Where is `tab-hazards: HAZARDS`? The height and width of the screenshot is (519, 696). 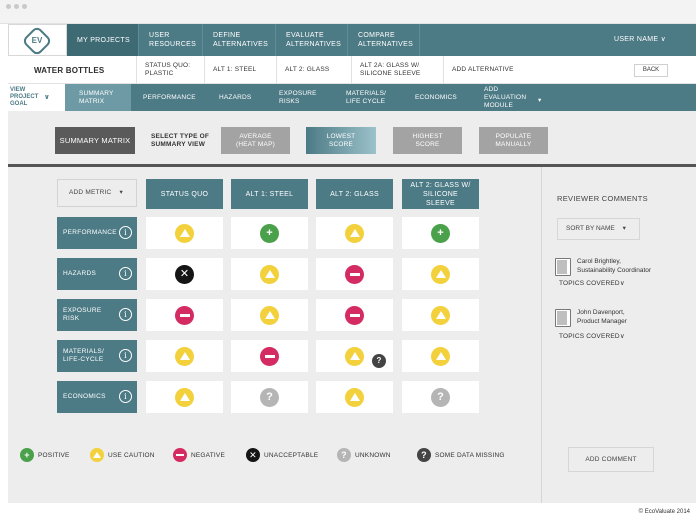 tab-hazards: HAZARDS is located at coordinates (235, 97).